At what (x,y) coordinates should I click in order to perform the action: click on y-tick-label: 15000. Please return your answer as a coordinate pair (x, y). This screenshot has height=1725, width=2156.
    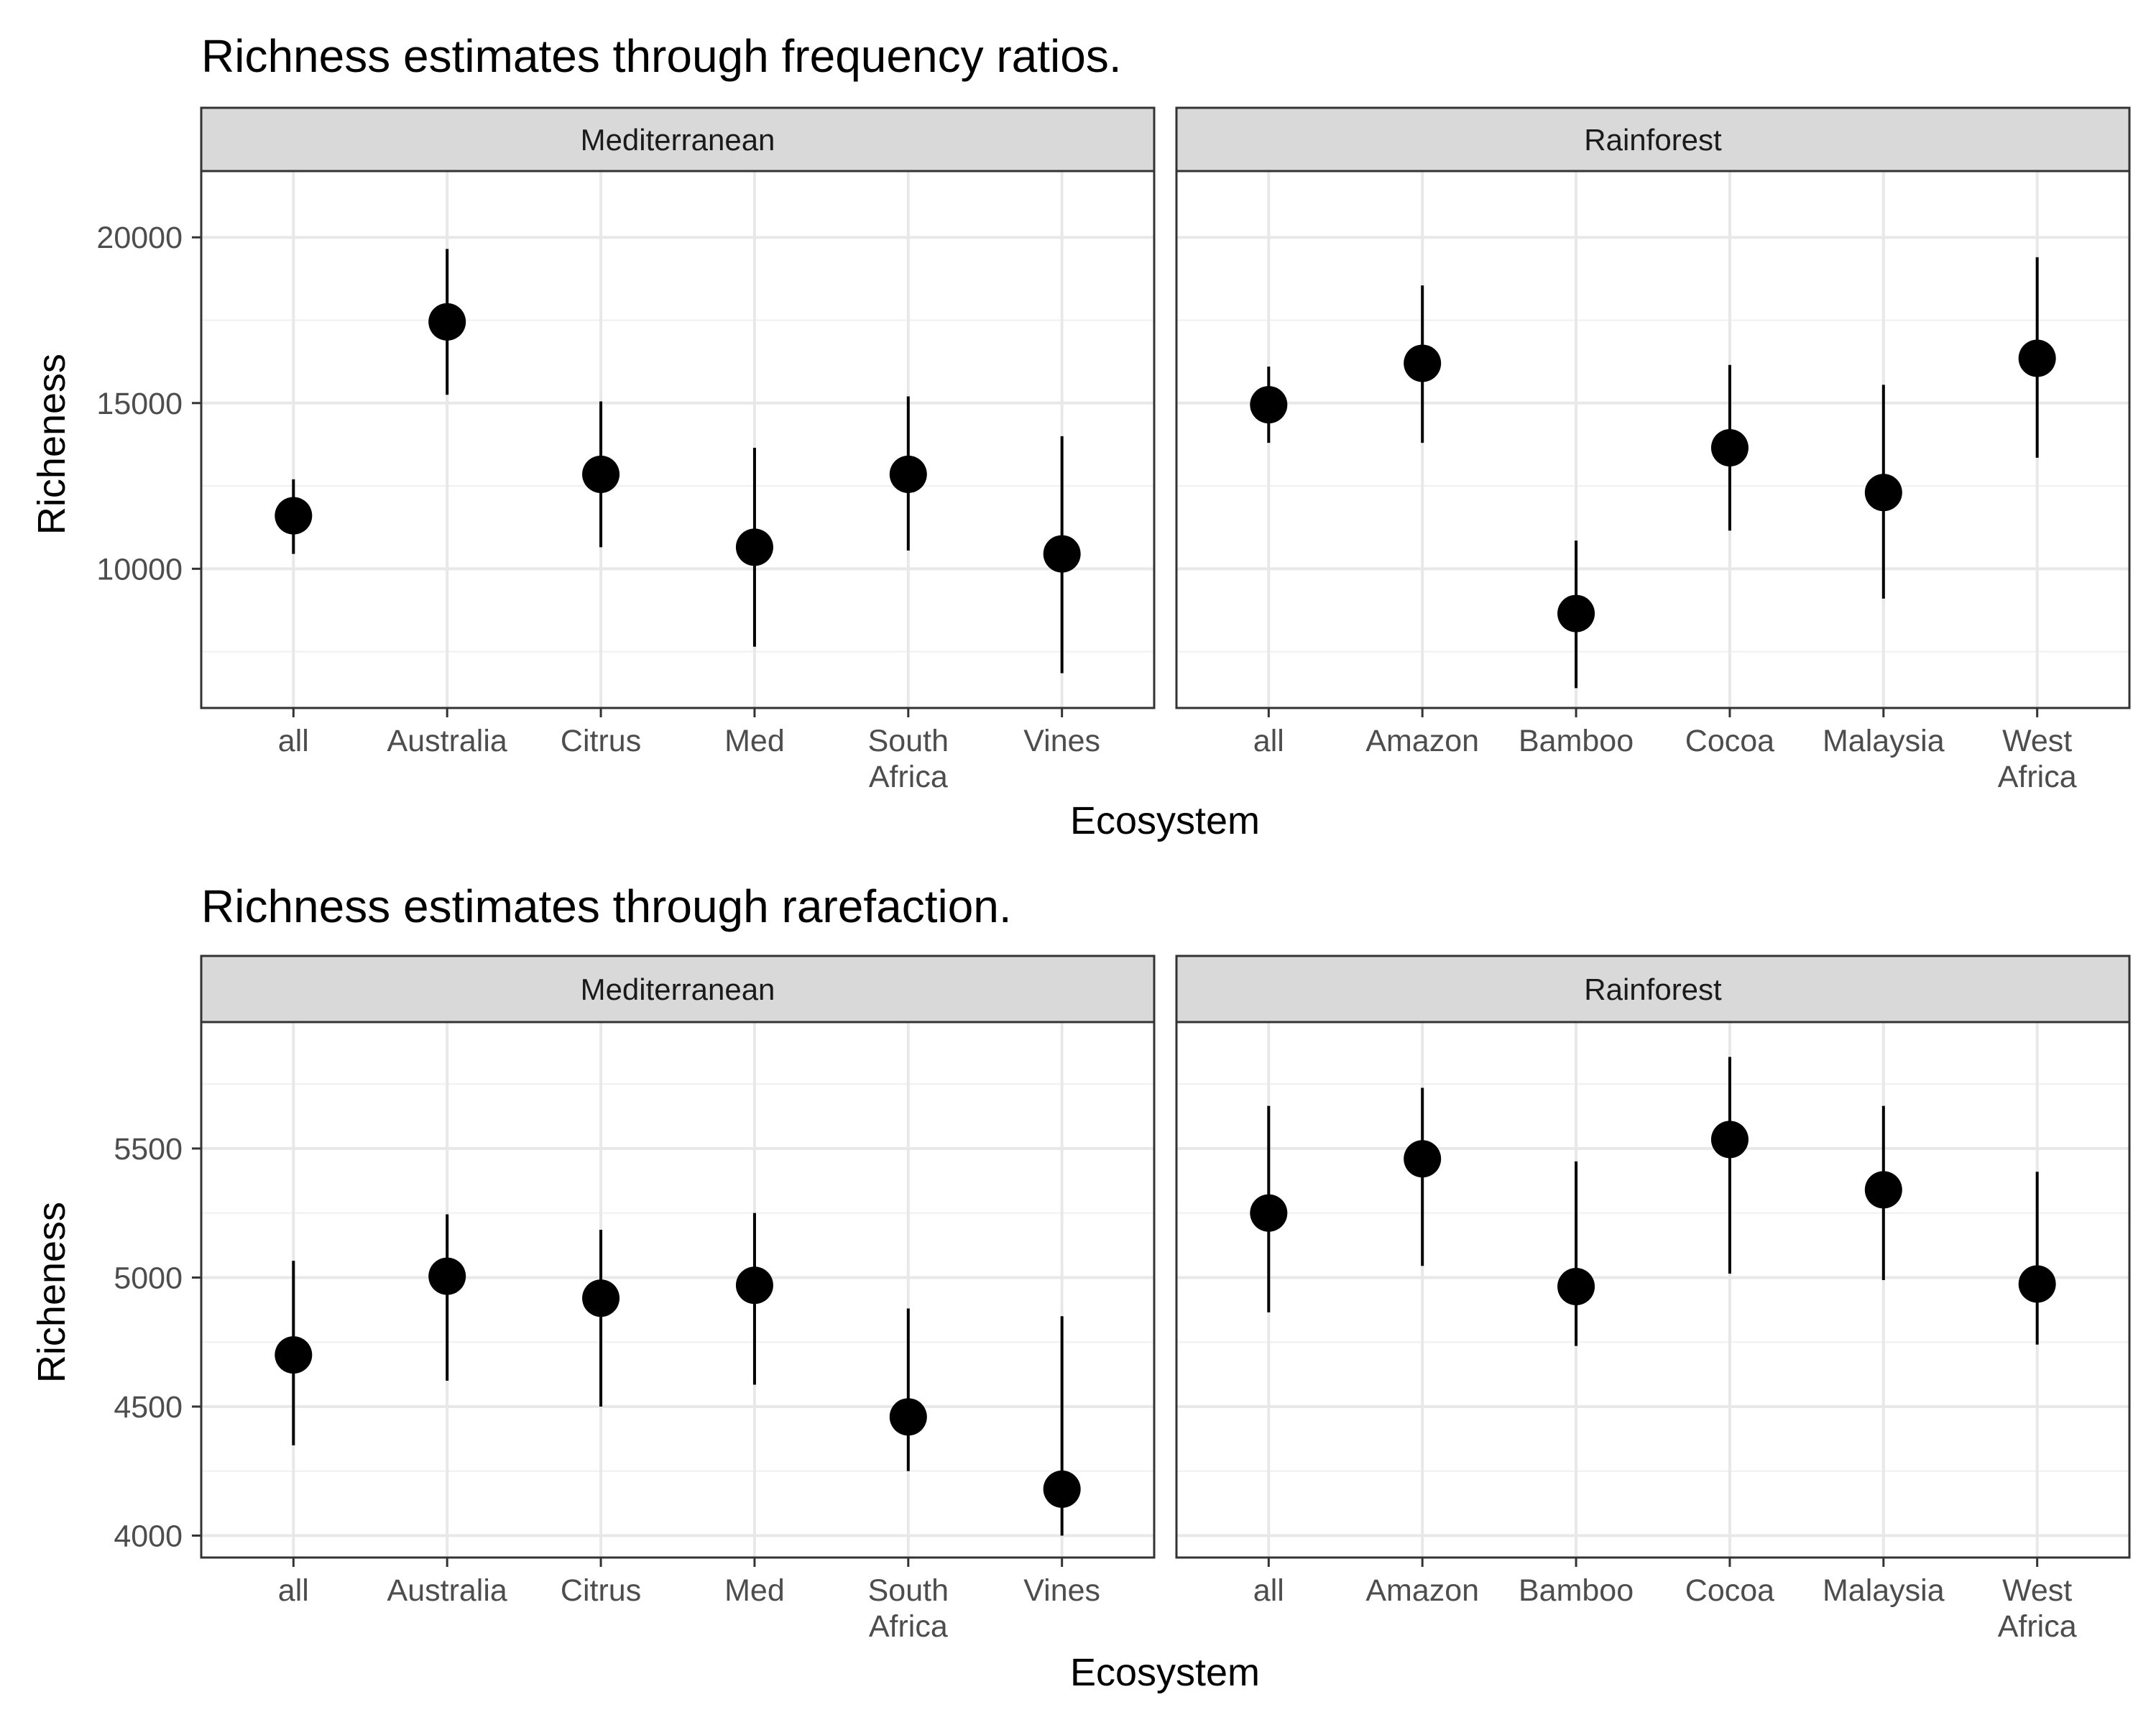
    Looking at the image, I should click on (139, 404).